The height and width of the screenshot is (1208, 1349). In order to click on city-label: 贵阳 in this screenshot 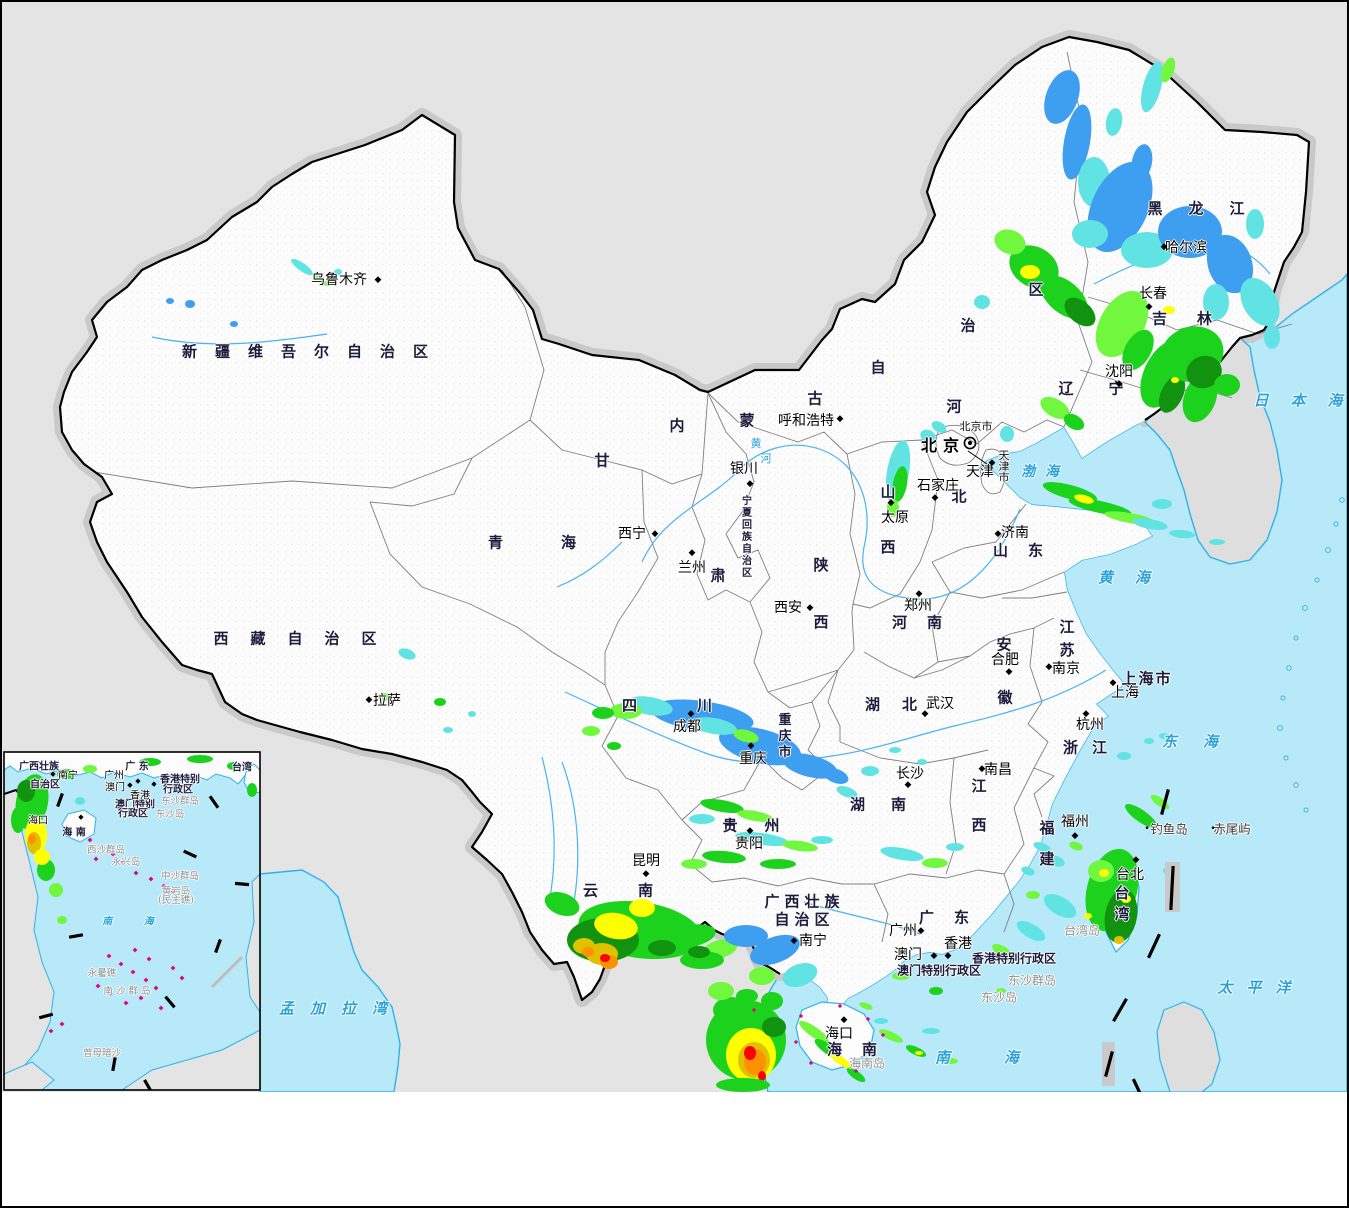, I will do `click(749, 844)`.